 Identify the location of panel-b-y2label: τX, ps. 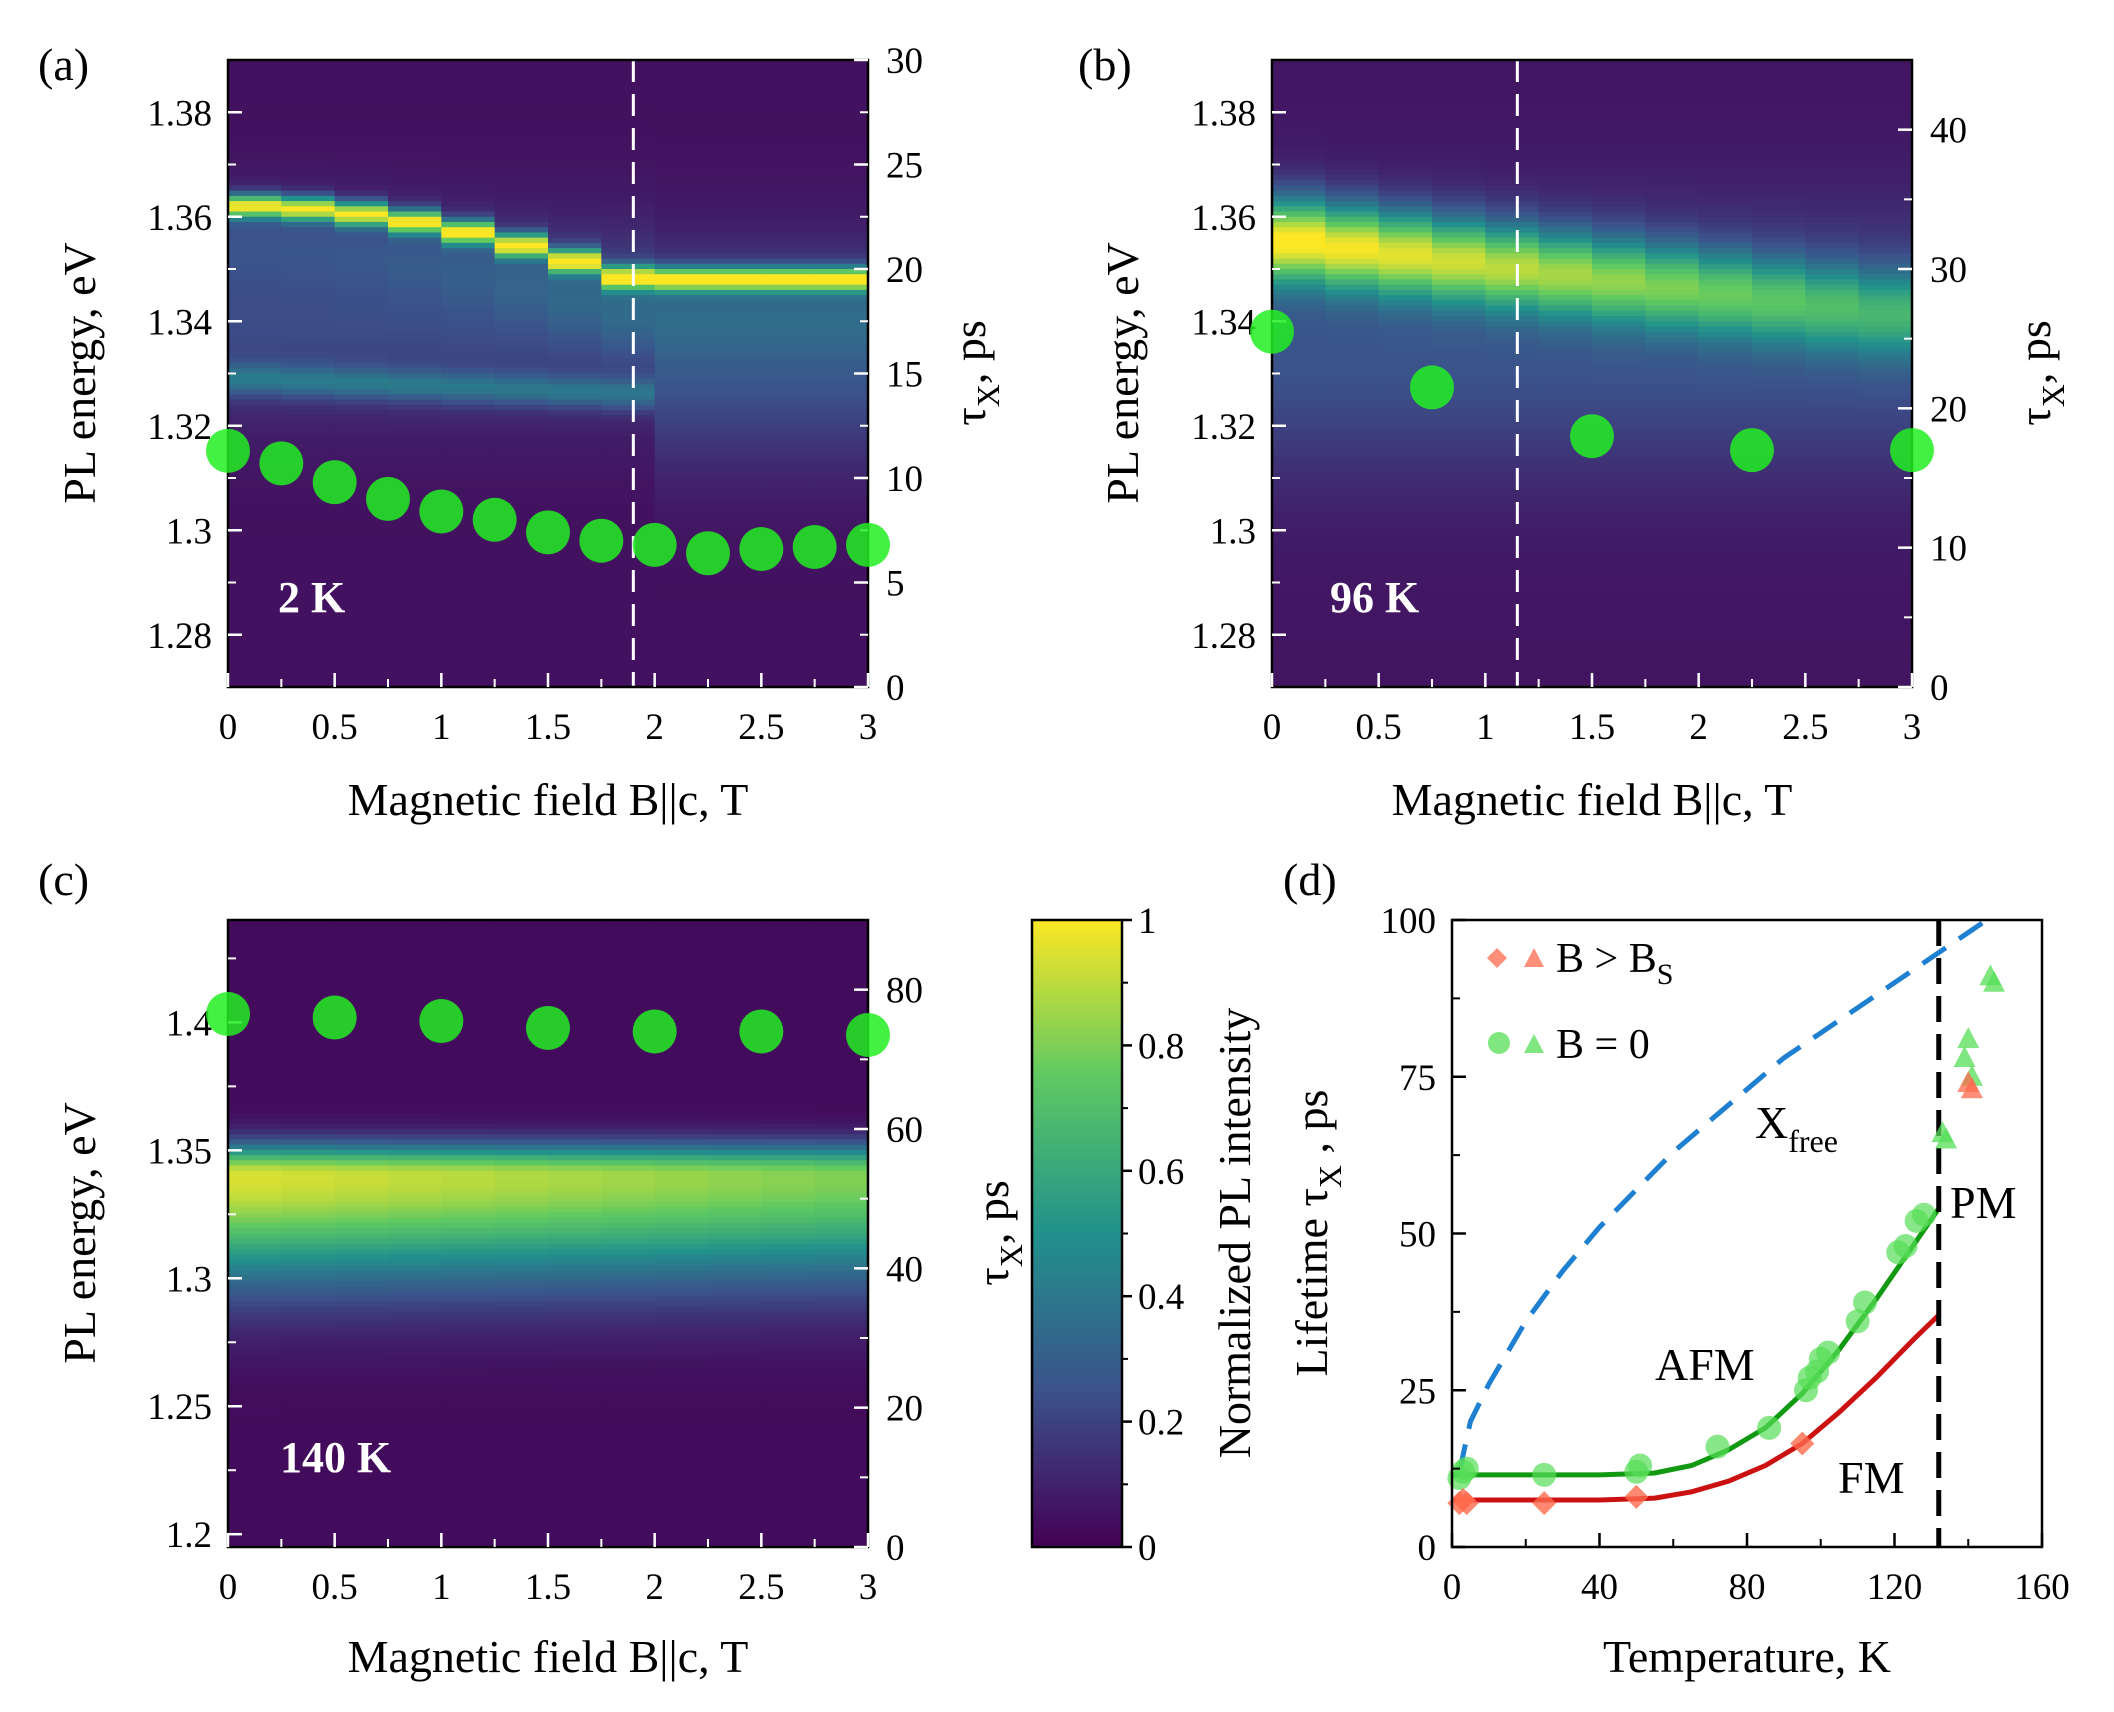
(2040, 373).